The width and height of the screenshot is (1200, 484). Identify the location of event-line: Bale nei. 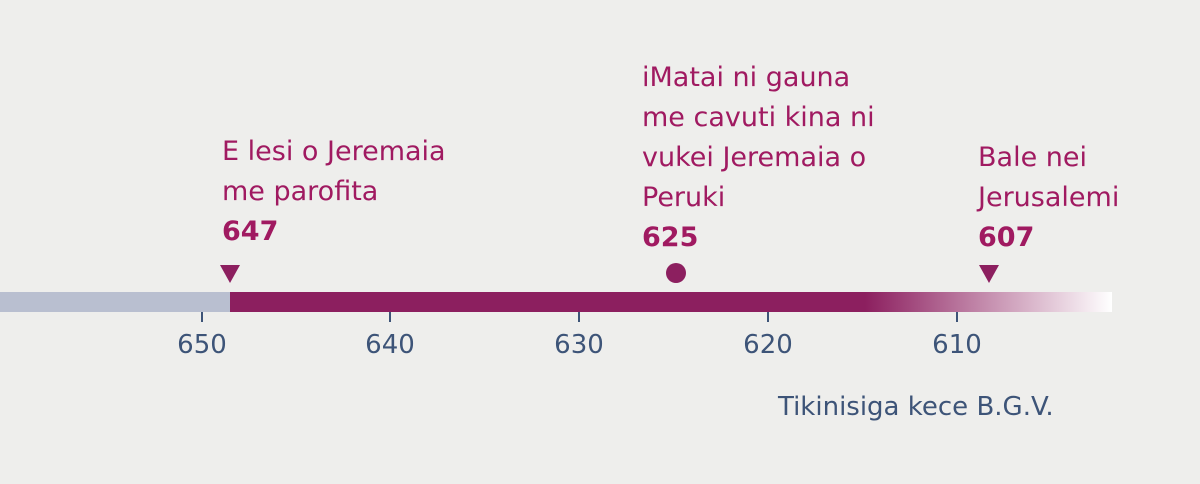
(1032, 157).